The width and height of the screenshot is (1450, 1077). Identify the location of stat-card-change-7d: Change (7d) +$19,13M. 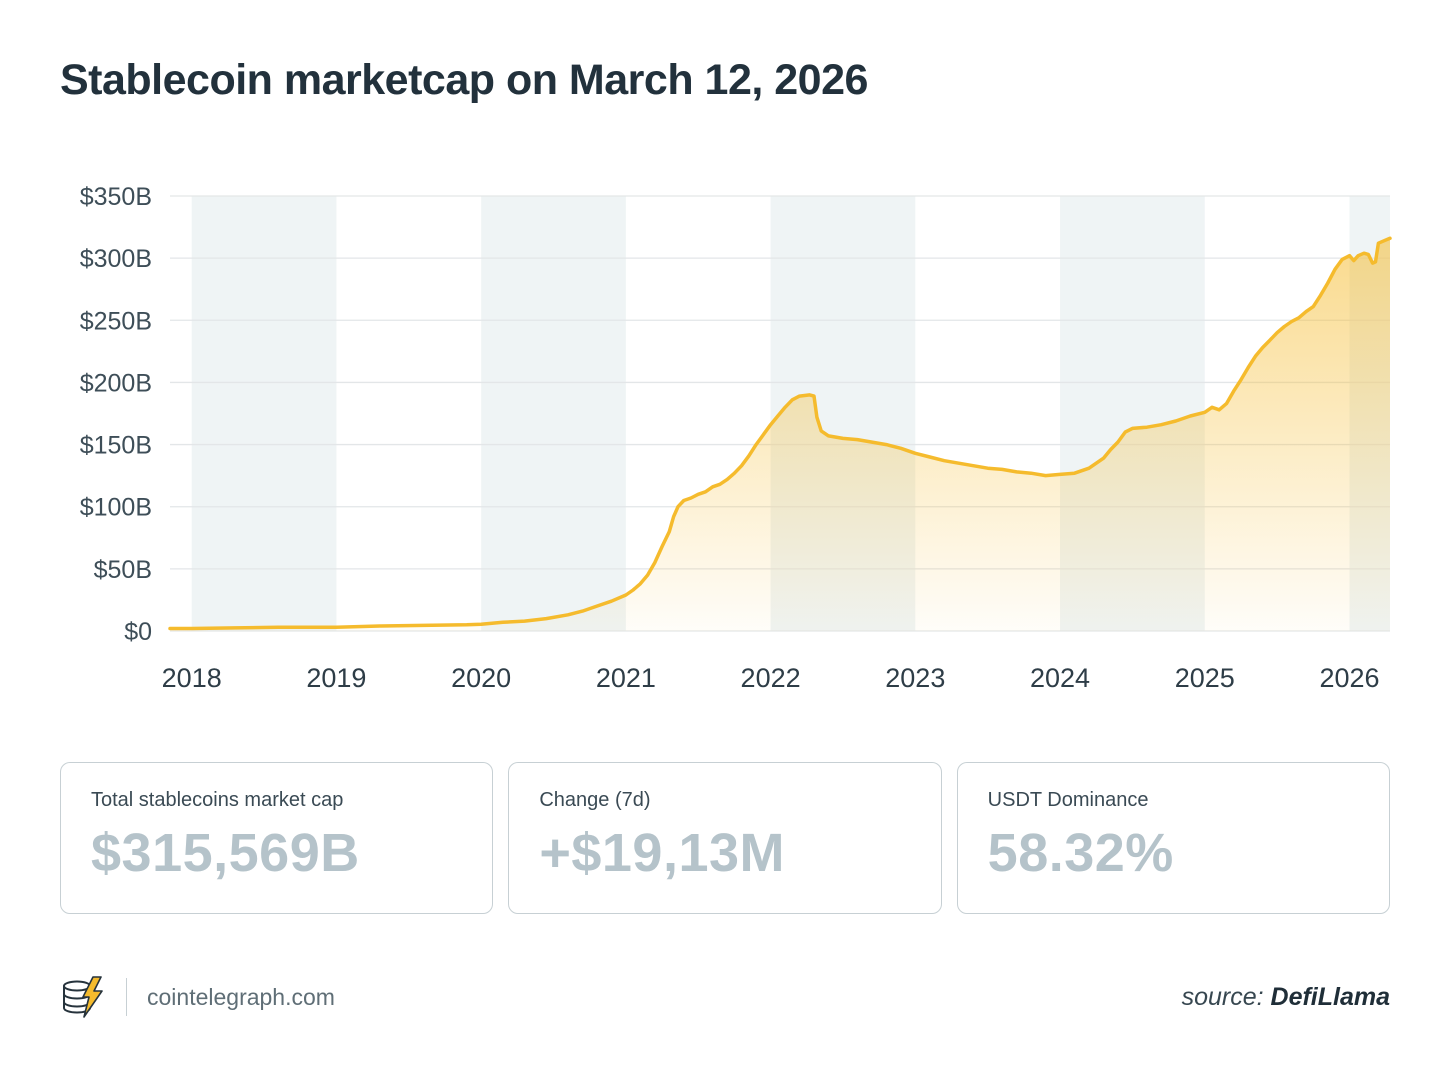
(725, 838).